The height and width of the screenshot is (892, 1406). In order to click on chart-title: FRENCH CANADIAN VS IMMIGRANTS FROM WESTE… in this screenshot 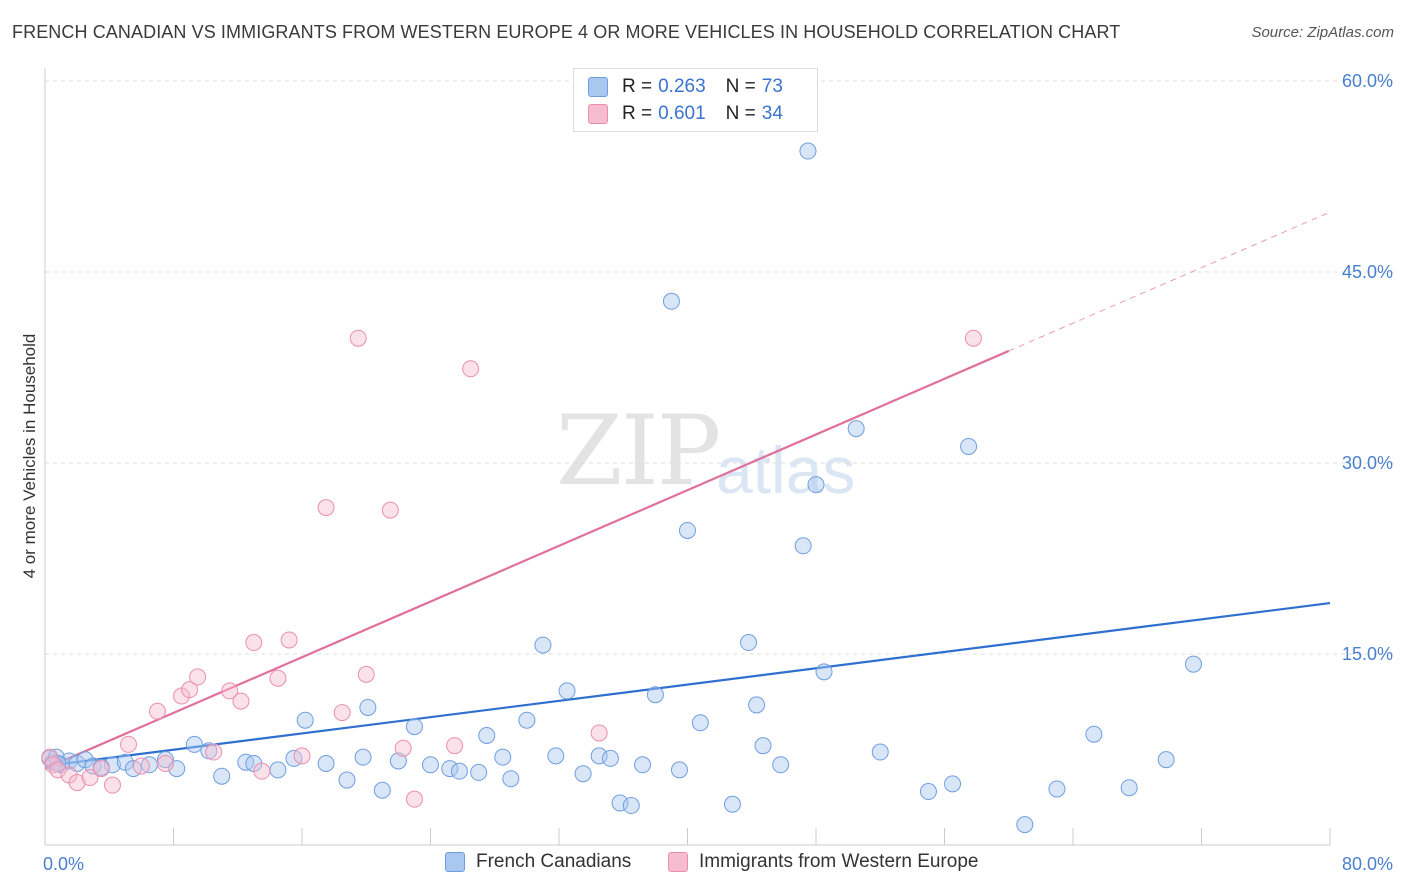, I will do `click(566, 32)`.